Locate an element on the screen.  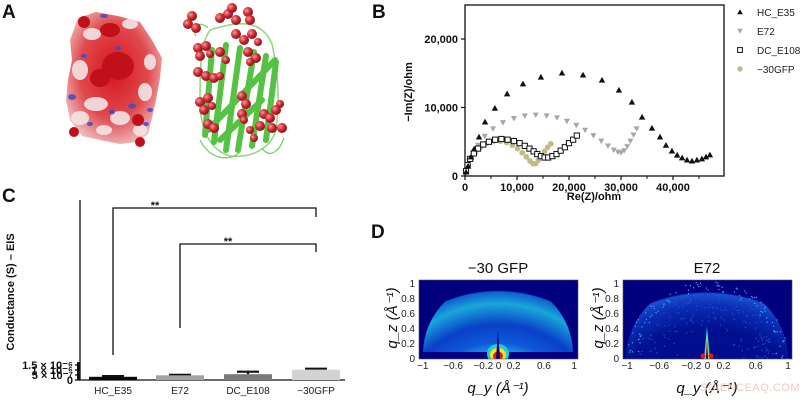
x-tick-label-b: 20,000 is located at coordinates (569, 188).